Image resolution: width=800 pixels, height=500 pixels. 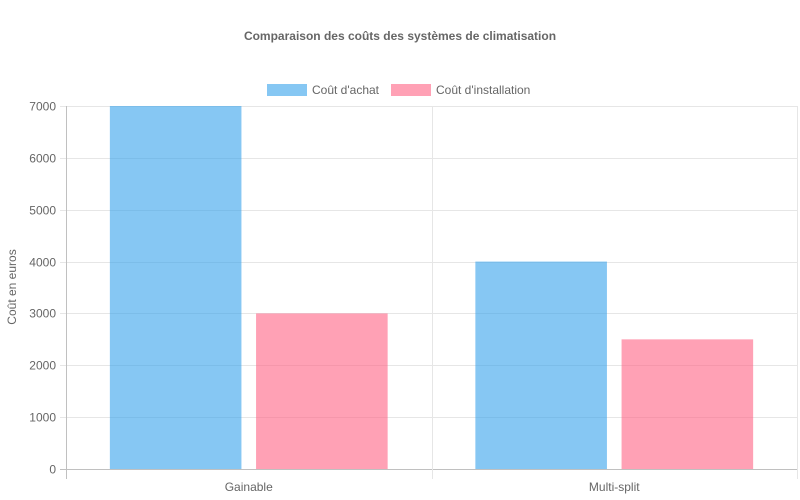 I want to click on y-tick-label: 3000, so click(x=42, y=314).